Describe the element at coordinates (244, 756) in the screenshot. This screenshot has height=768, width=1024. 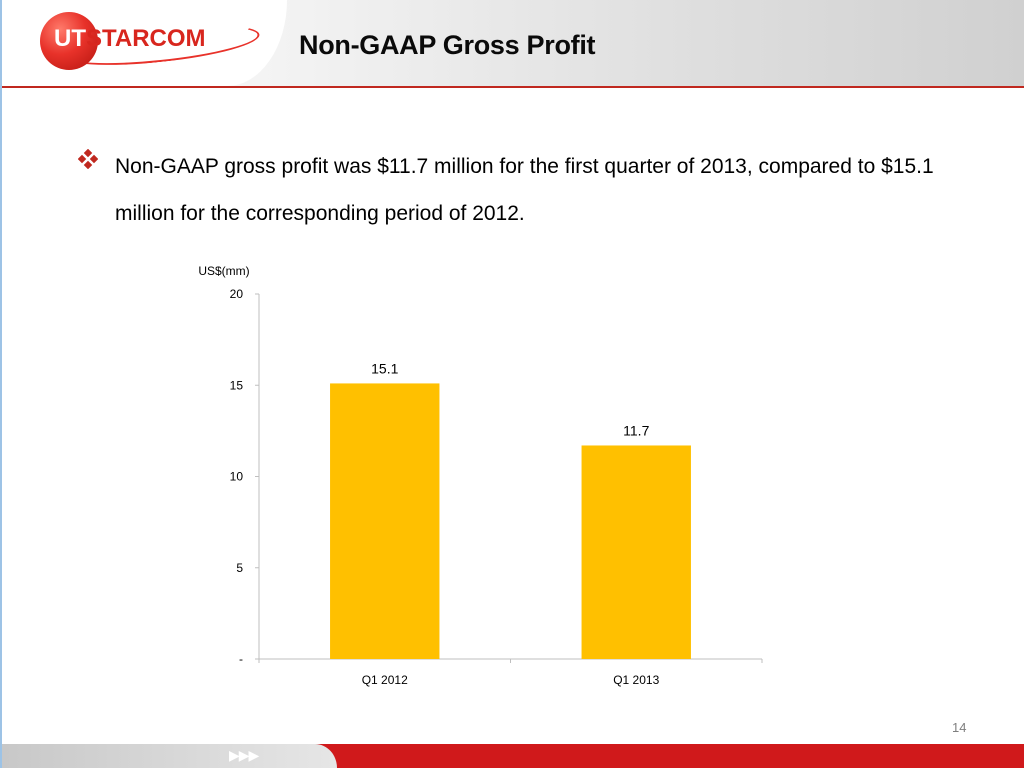
I see `footer-arrows-icon: ▶▶▶` at that location.